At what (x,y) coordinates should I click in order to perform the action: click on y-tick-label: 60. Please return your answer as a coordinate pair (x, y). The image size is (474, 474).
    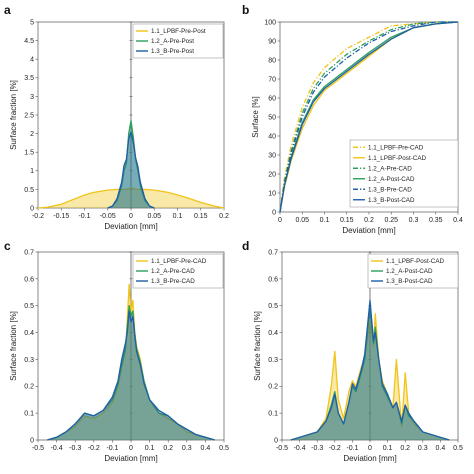
    Looking at the image, I should click on (272, 98).